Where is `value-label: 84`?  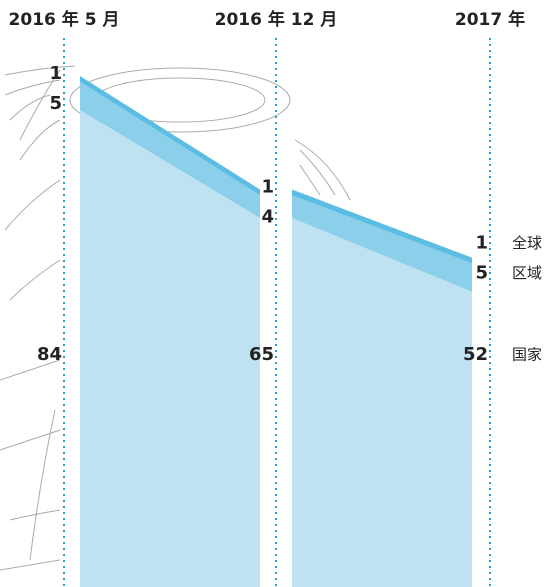 value-label: 84 is located at coordinates (49, 354).